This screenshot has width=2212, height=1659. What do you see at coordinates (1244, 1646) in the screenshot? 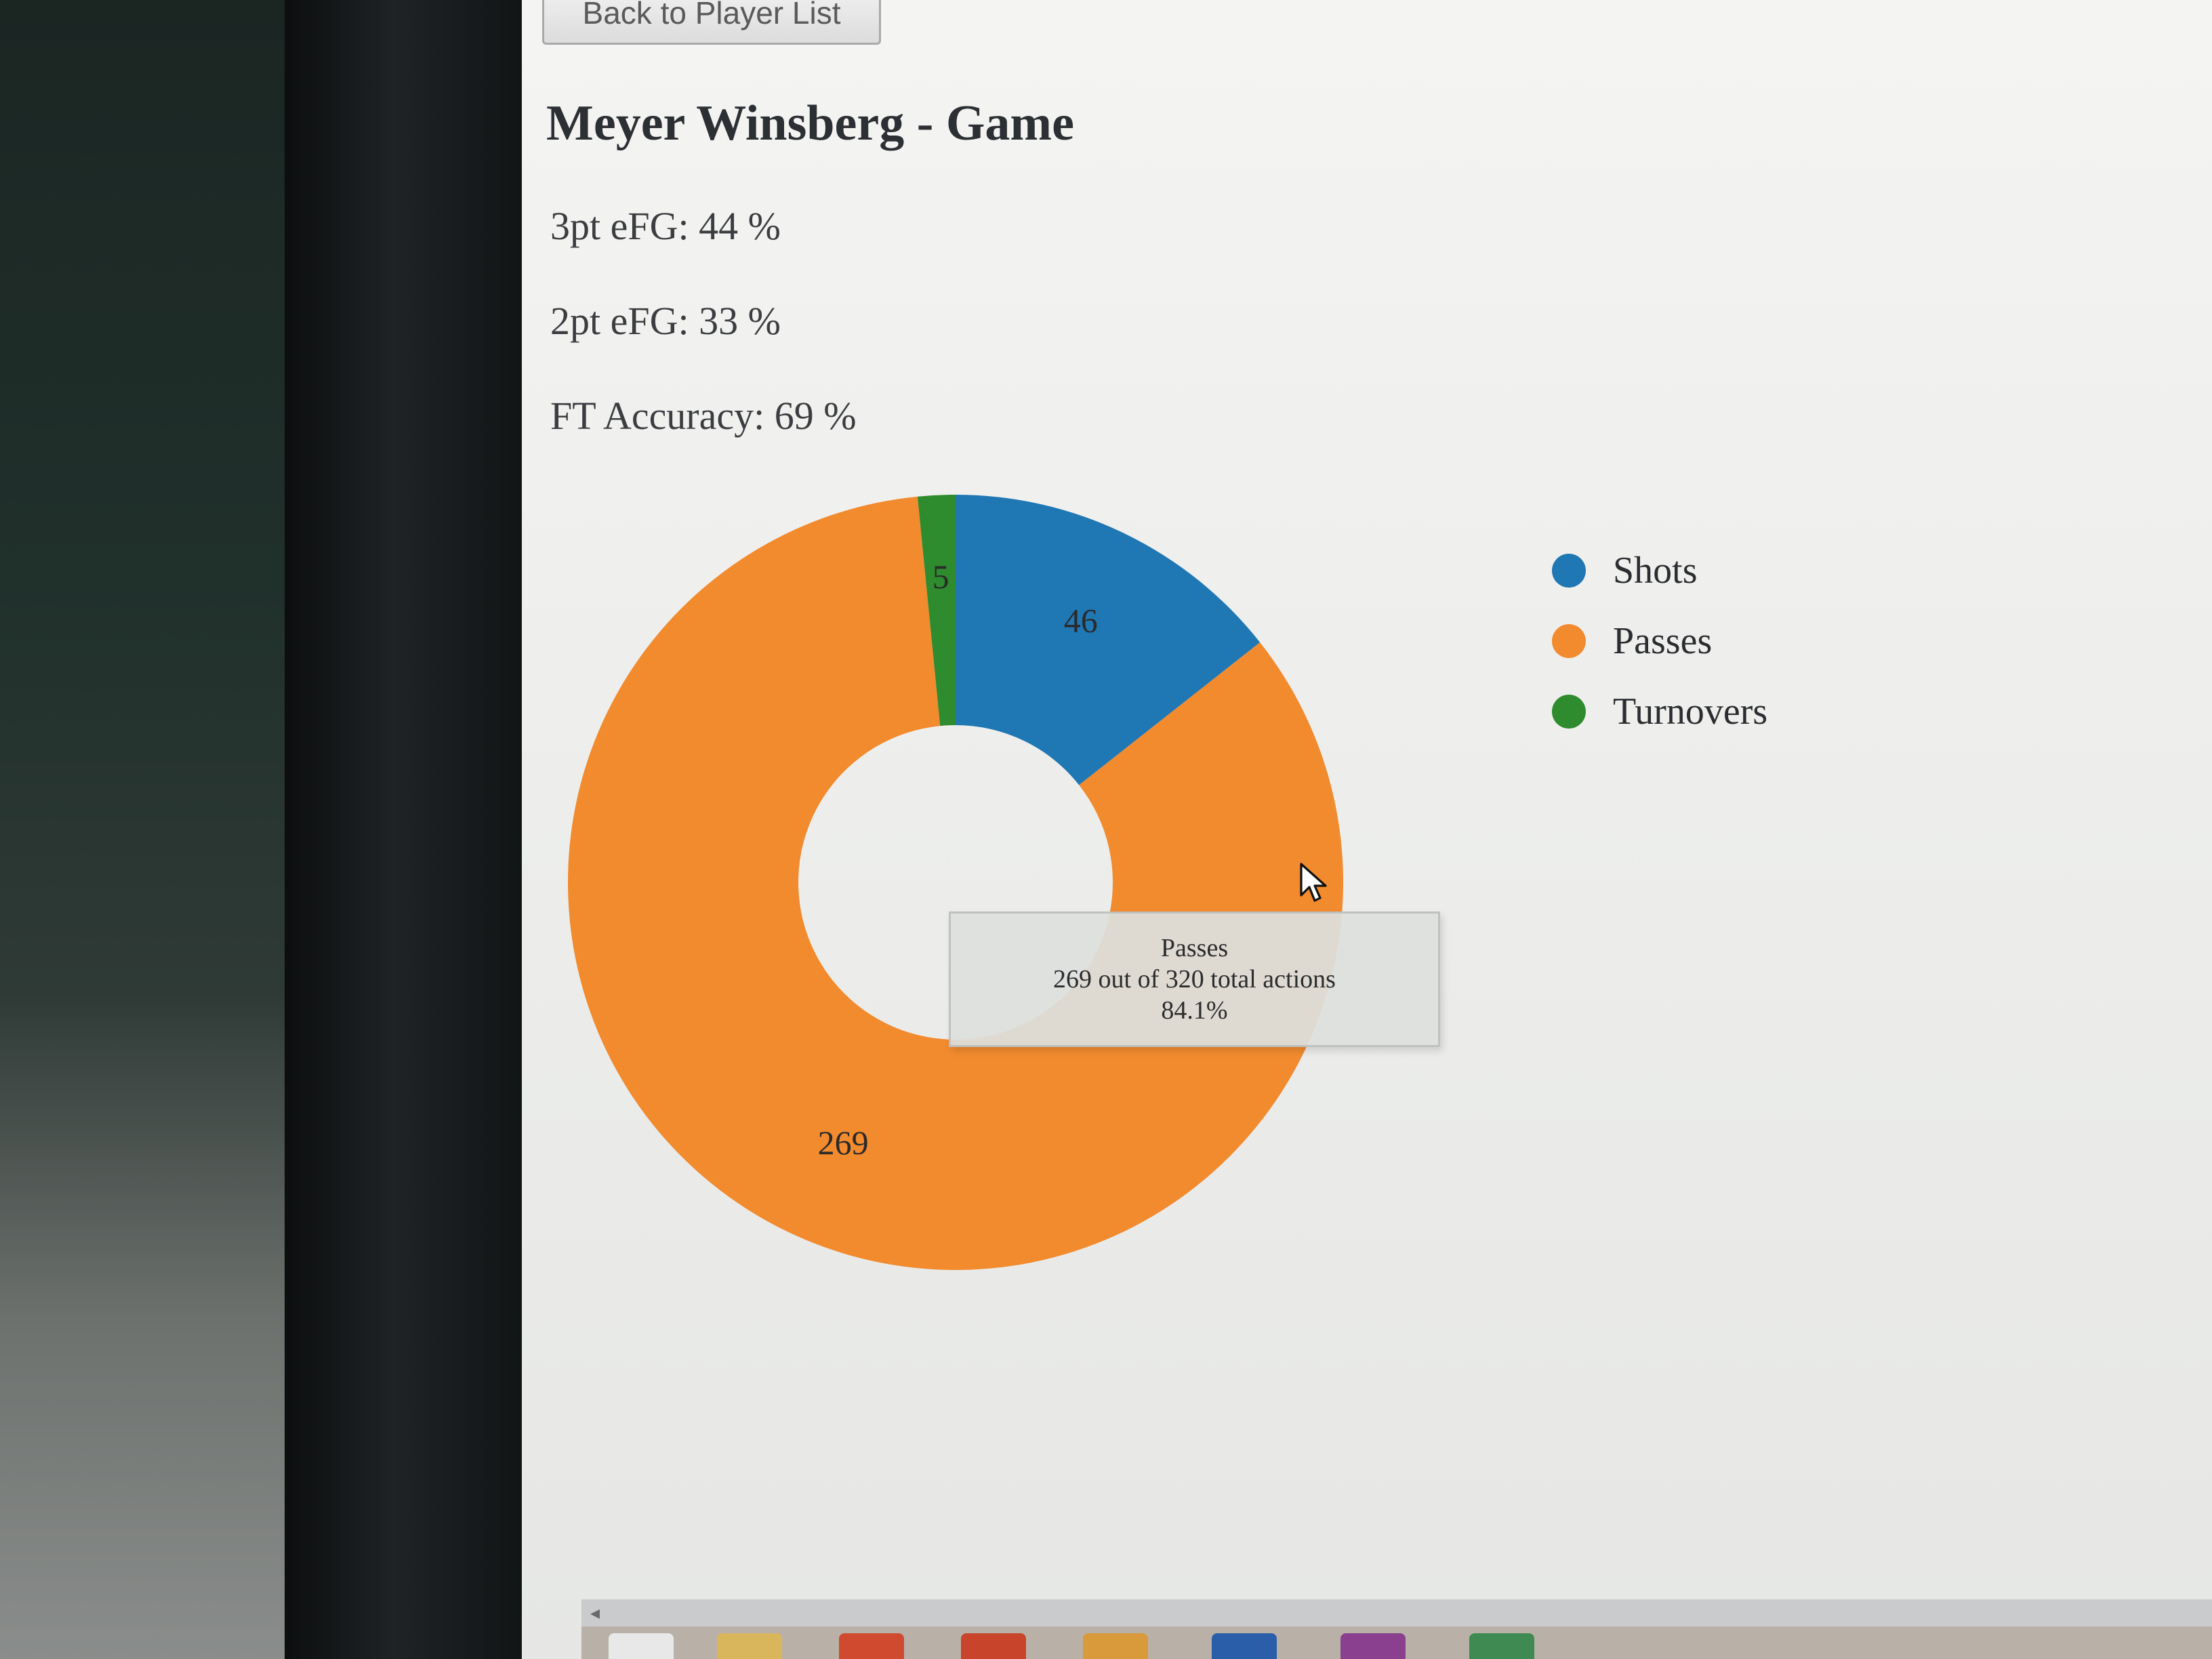
I see `word-icon` at bounding box center [1244, 1646].